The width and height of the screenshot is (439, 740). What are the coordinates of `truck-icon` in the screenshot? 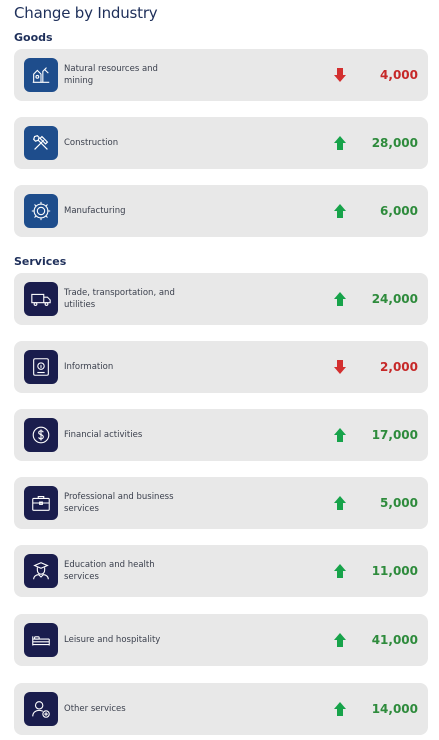 It's located at (41, 299).